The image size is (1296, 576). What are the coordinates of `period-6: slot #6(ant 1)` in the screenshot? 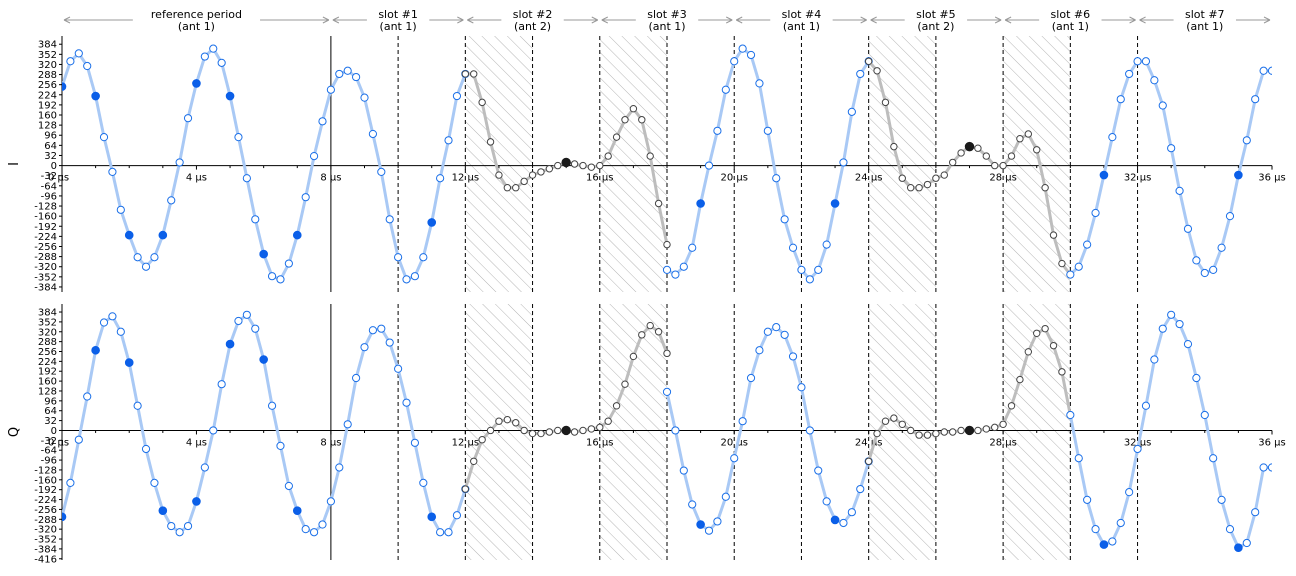 It's located at (1070, 20).